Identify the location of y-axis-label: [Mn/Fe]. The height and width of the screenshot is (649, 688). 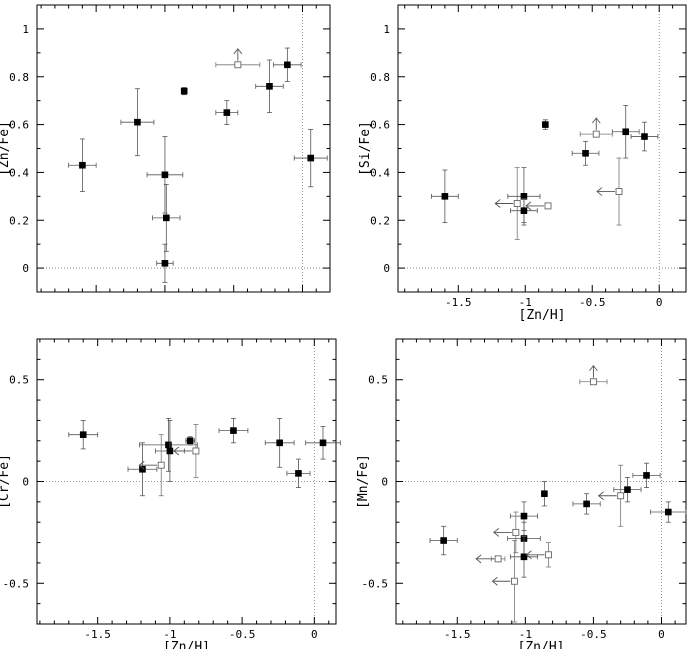
(363, 481).